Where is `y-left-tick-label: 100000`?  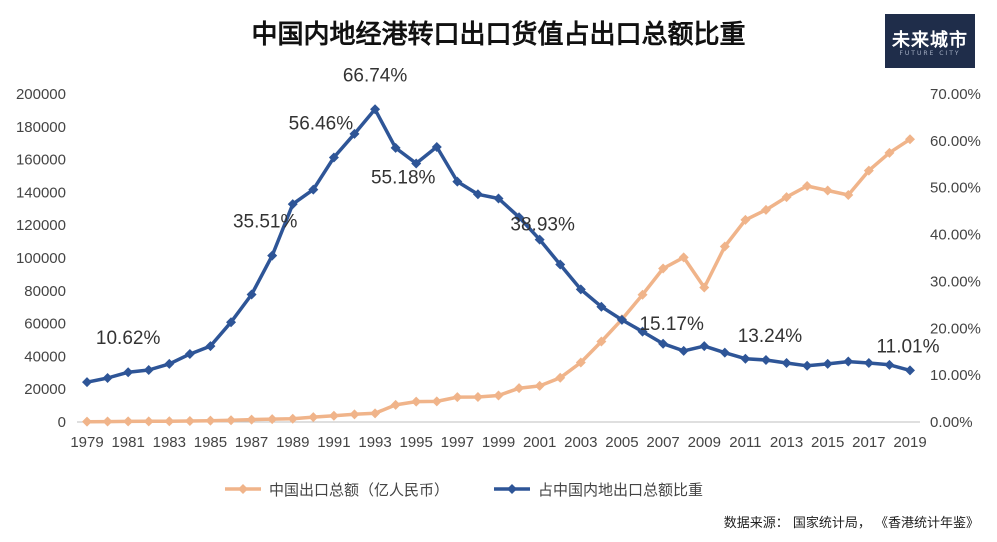
y-left-tick-label: 100000 is located at coordinates (41, 258).